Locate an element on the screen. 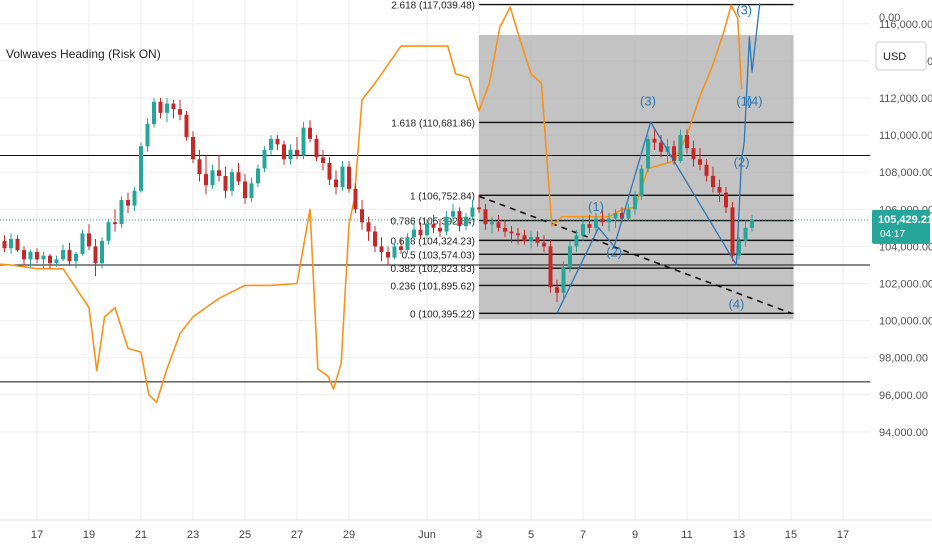 The image size is (932, 555). wave-label: (2) is located at coordinates (614, 252).